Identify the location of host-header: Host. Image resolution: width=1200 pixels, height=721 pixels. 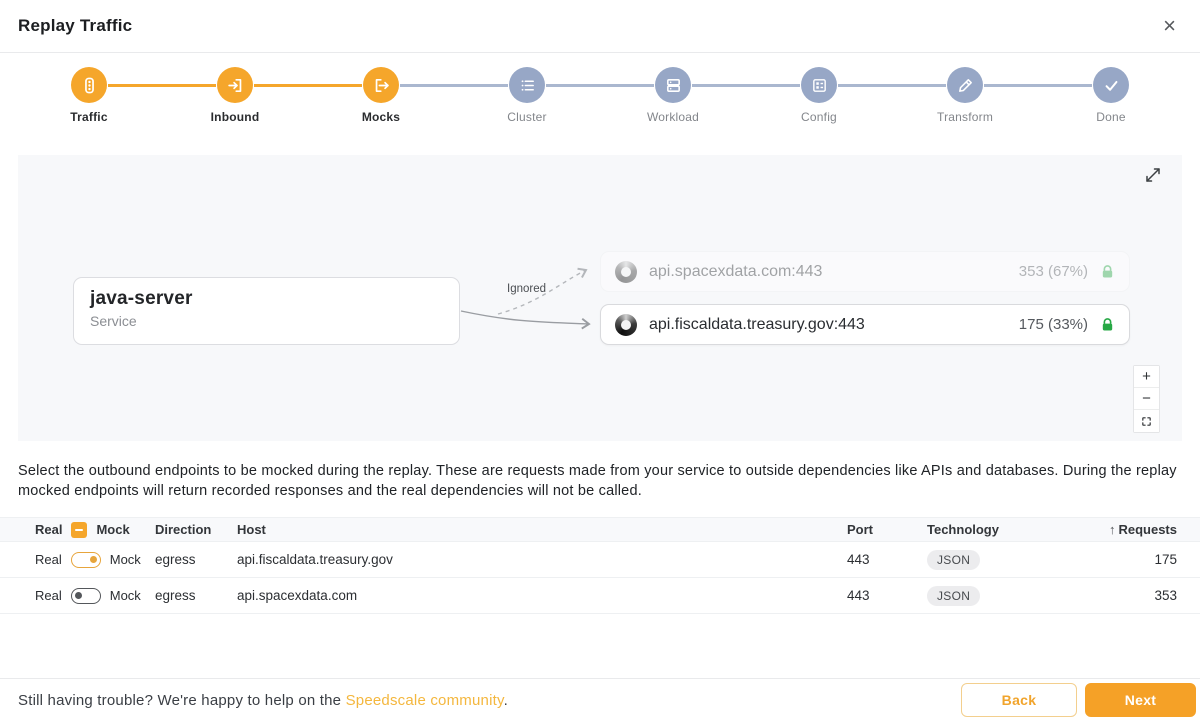
(251, 529).